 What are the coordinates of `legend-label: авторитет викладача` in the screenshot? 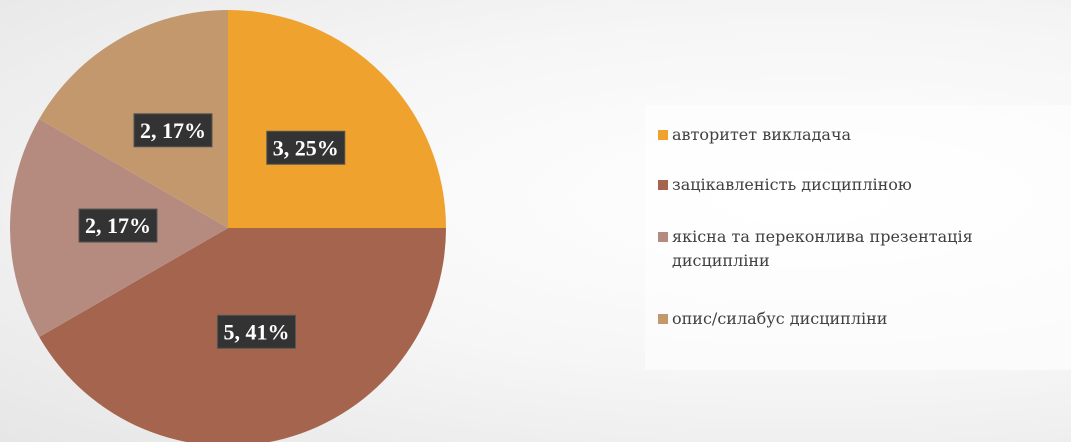 It's located at (762, 134).